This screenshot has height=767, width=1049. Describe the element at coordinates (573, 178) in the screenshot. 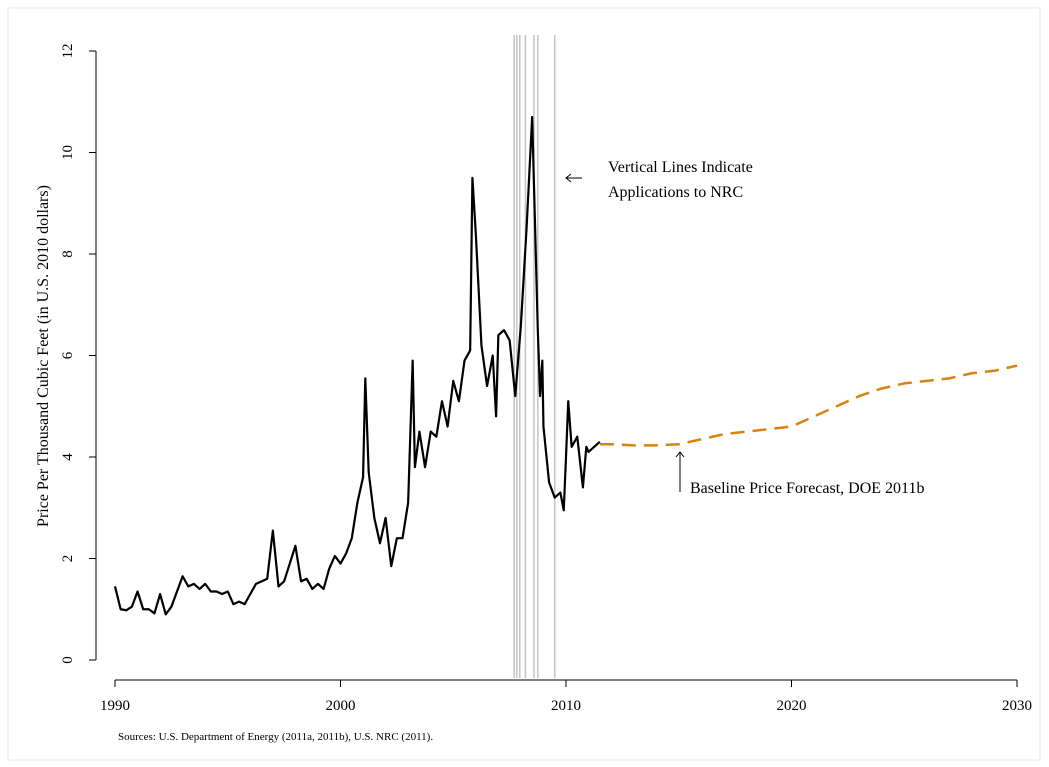

I see `nrc-arrow` at that location.